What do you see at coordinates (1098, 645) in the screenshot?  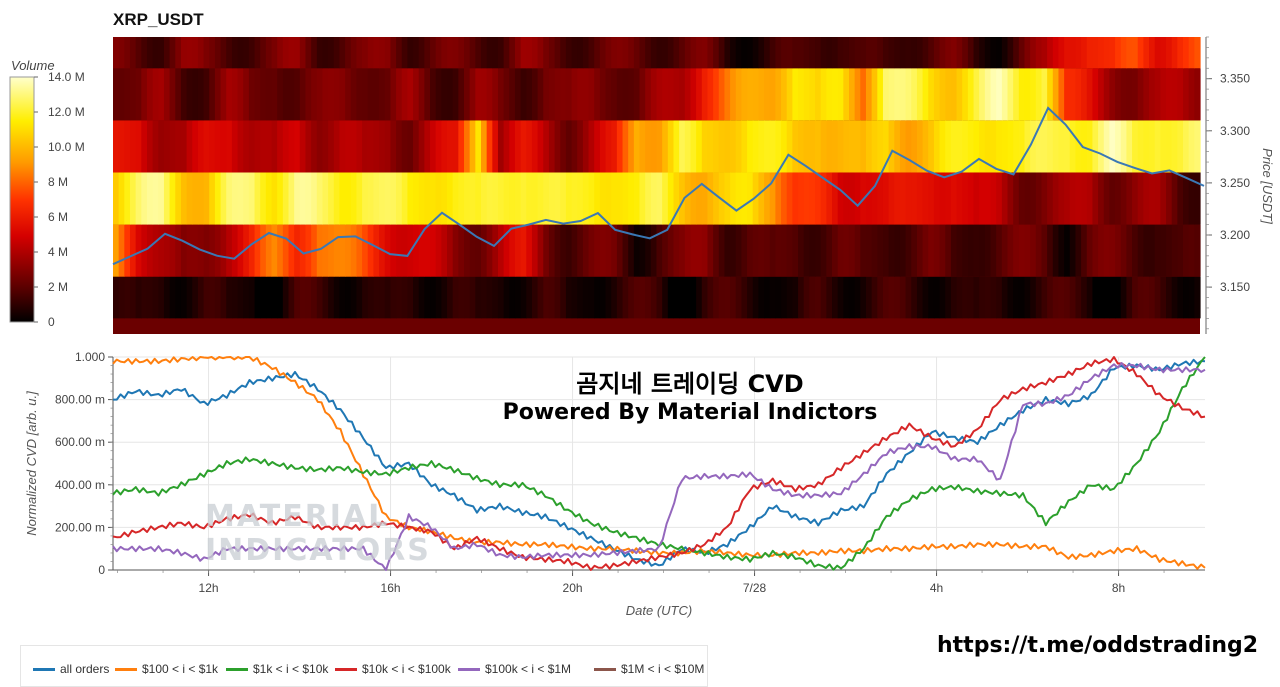 I see `telegram-link: https://t.me/oddstrading2` at bounding box center [1098, 645].